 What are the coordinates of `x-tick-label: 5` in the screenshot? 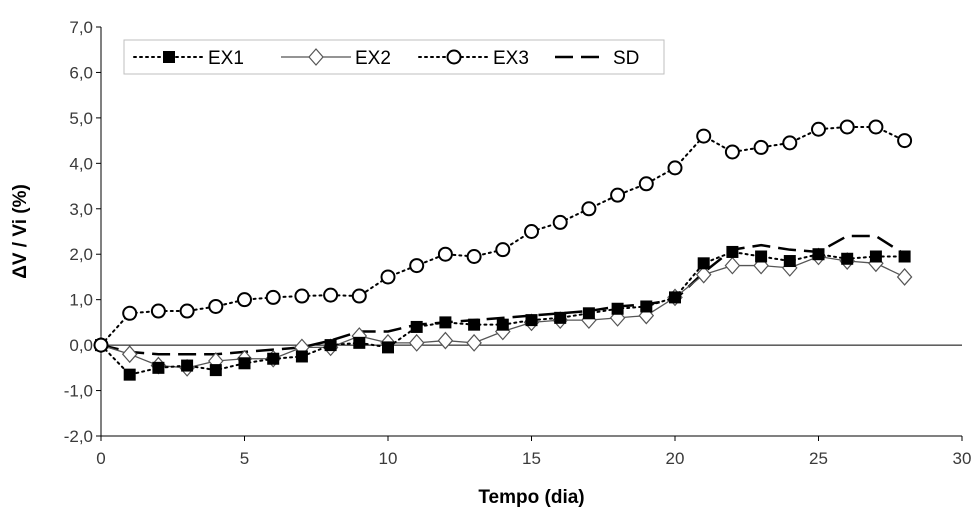 It's located at (244, 458).